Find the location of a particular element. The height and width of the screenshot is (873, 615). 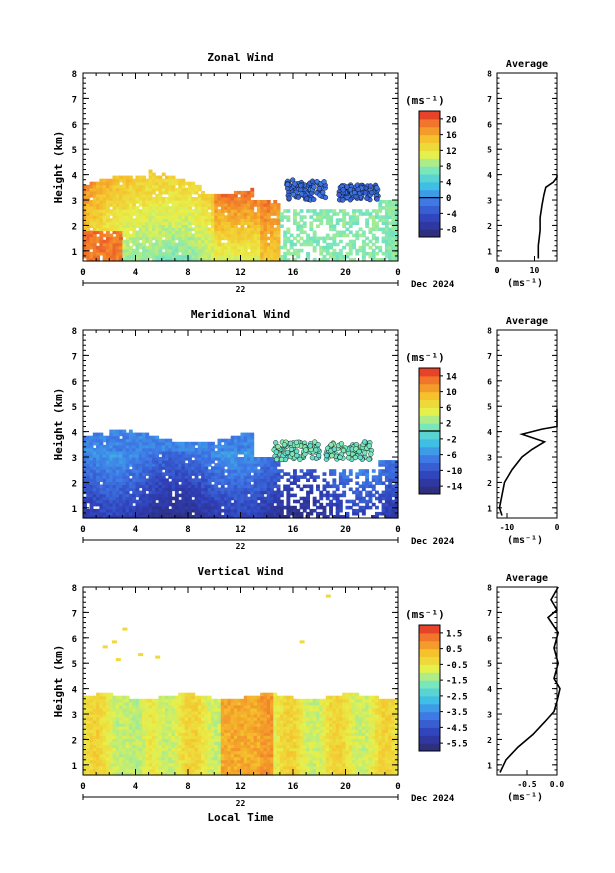

heatmap-cluster-point is located at coordinates (312, 181).